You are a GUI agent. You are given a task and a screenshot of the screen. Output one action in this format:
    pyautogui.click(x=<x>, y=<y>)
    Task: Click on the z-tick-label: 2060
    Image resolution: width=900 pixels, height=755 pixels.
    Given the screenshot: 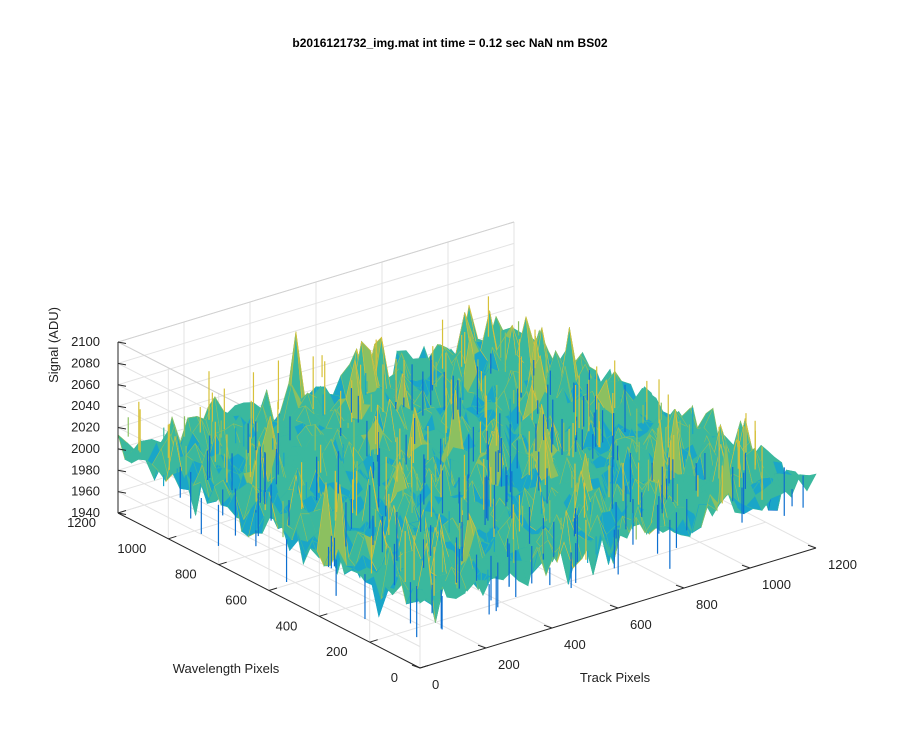 What is the action you would take?
    pyautogui.click(x=85, y=384)
    